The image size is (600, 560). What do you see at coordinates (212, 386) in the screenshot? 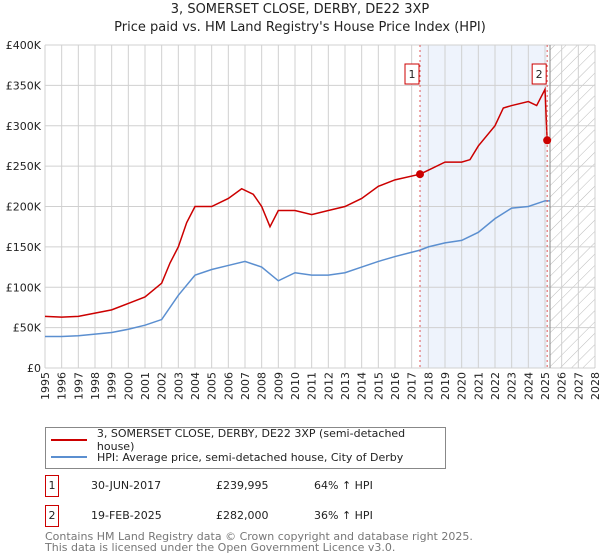
I see `x-tick-label: 2005` at bounding box center [212, 386].